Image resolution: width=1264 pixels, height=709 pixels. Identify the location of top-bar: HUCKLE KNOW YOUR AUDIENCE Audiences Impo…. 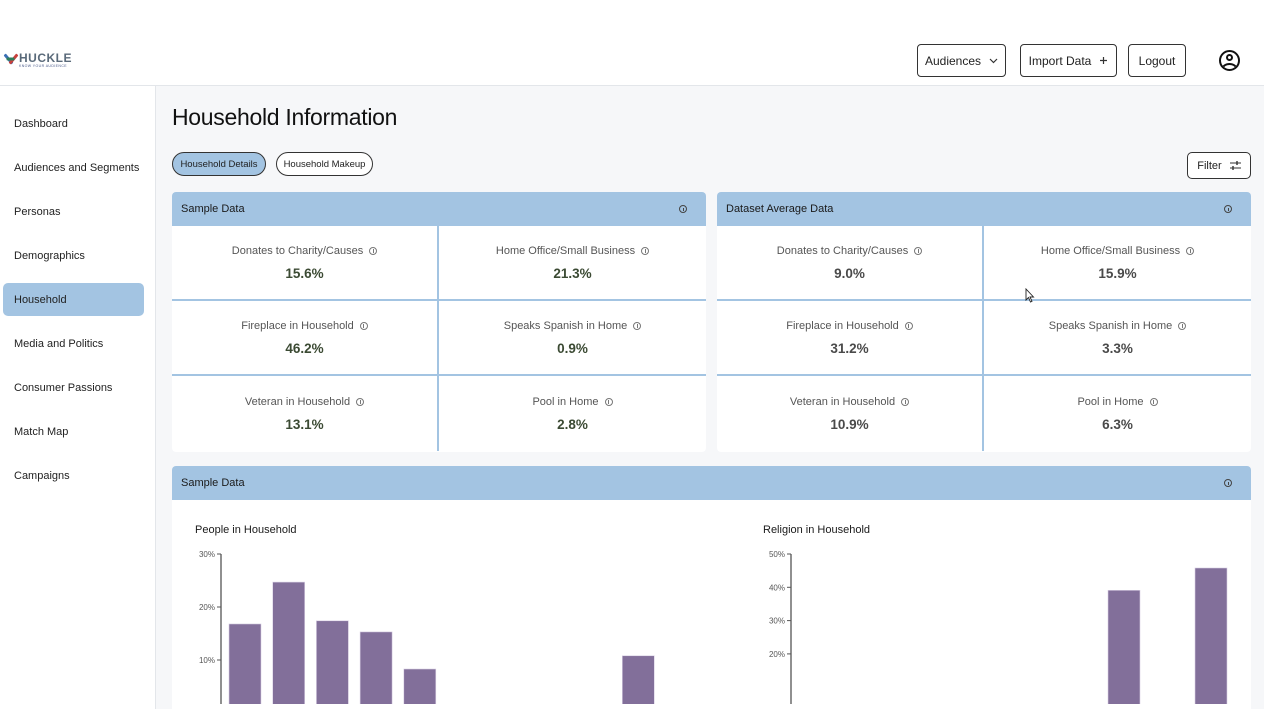
(632, 43).